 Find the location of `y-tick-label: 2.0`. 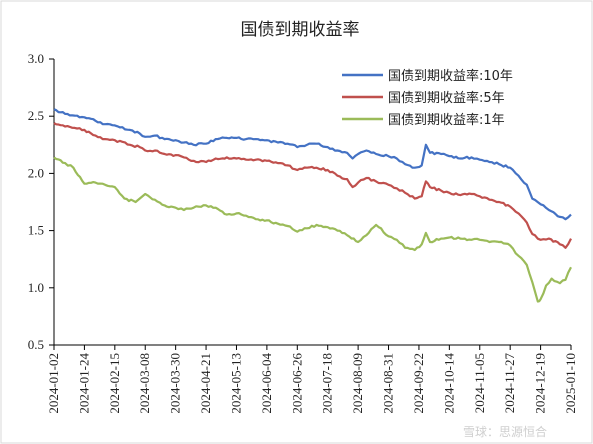

y-tick-label: 2.0 is located at coordinates (36, 172).